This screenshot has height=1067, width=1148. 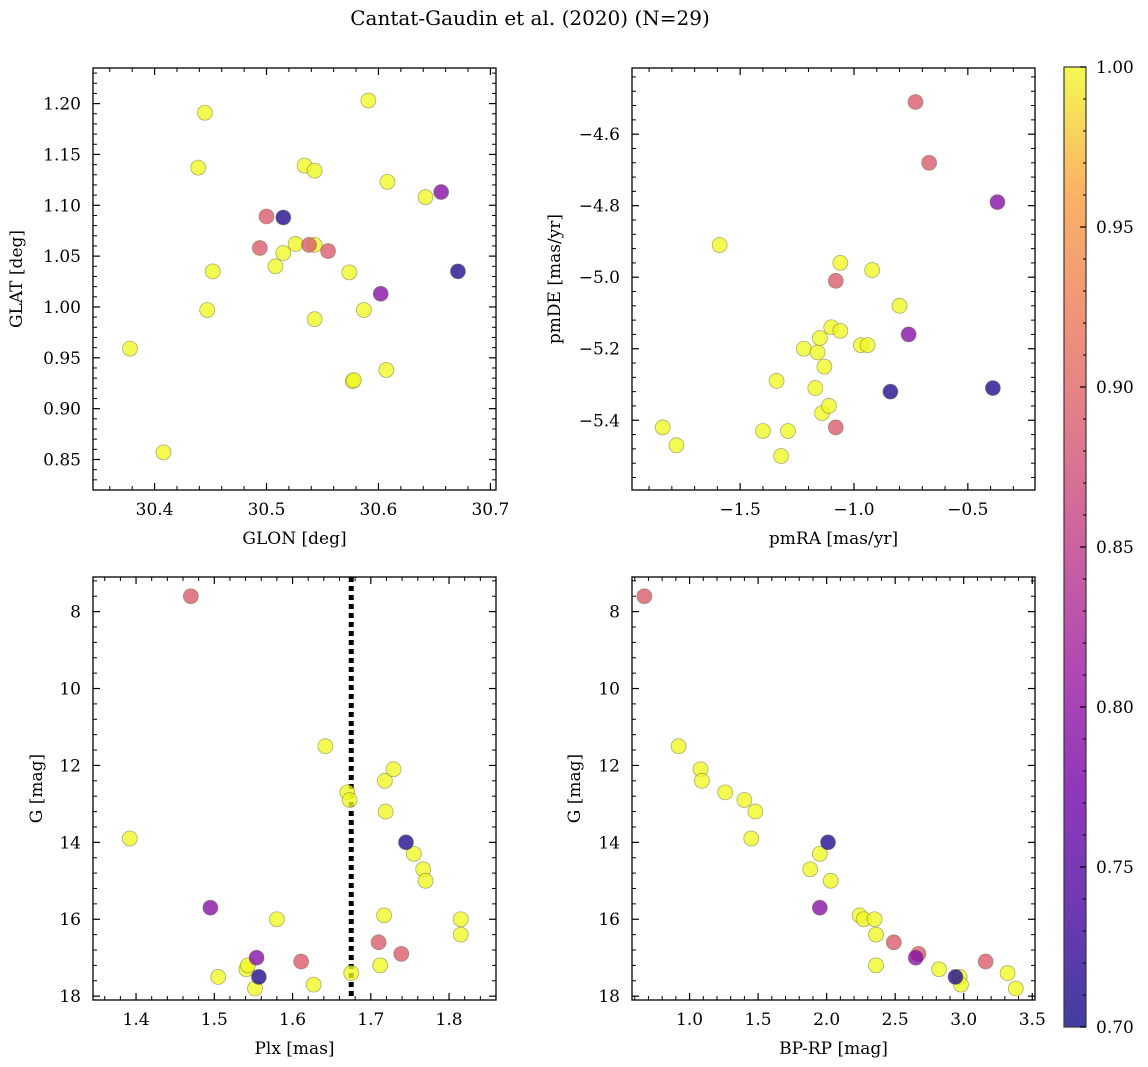 I want to click on x-tick-label: −1.5, so click(x=740, y=510).